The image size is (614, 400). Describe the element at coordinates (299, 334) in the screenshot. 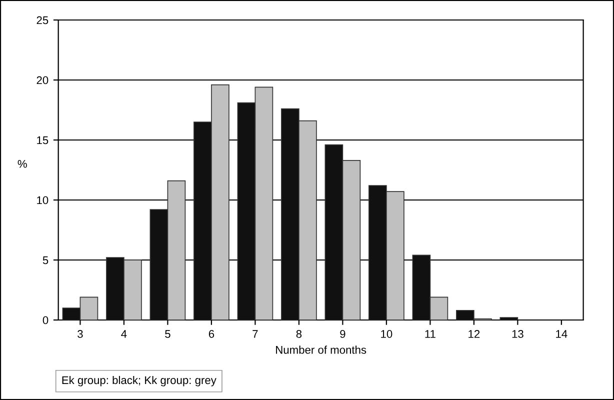

I see `x-tick-label: 8` at that location.